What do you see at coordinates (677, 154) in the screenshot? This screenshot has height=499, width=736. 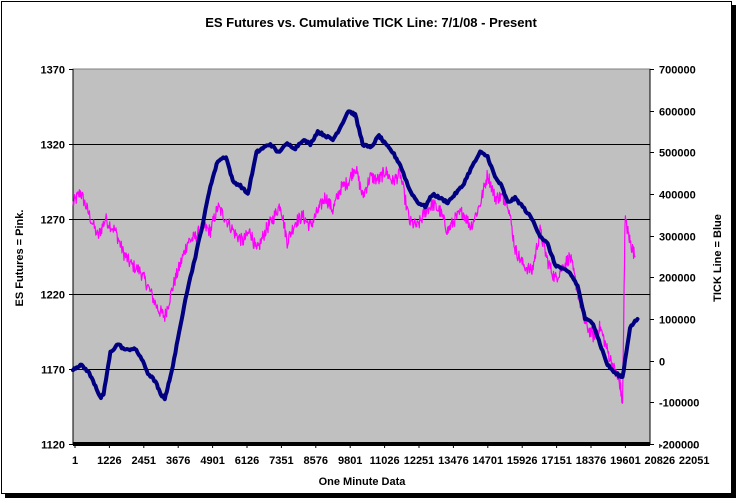 I see `right-tick-label: 500000` at bounding box center [677, 154].